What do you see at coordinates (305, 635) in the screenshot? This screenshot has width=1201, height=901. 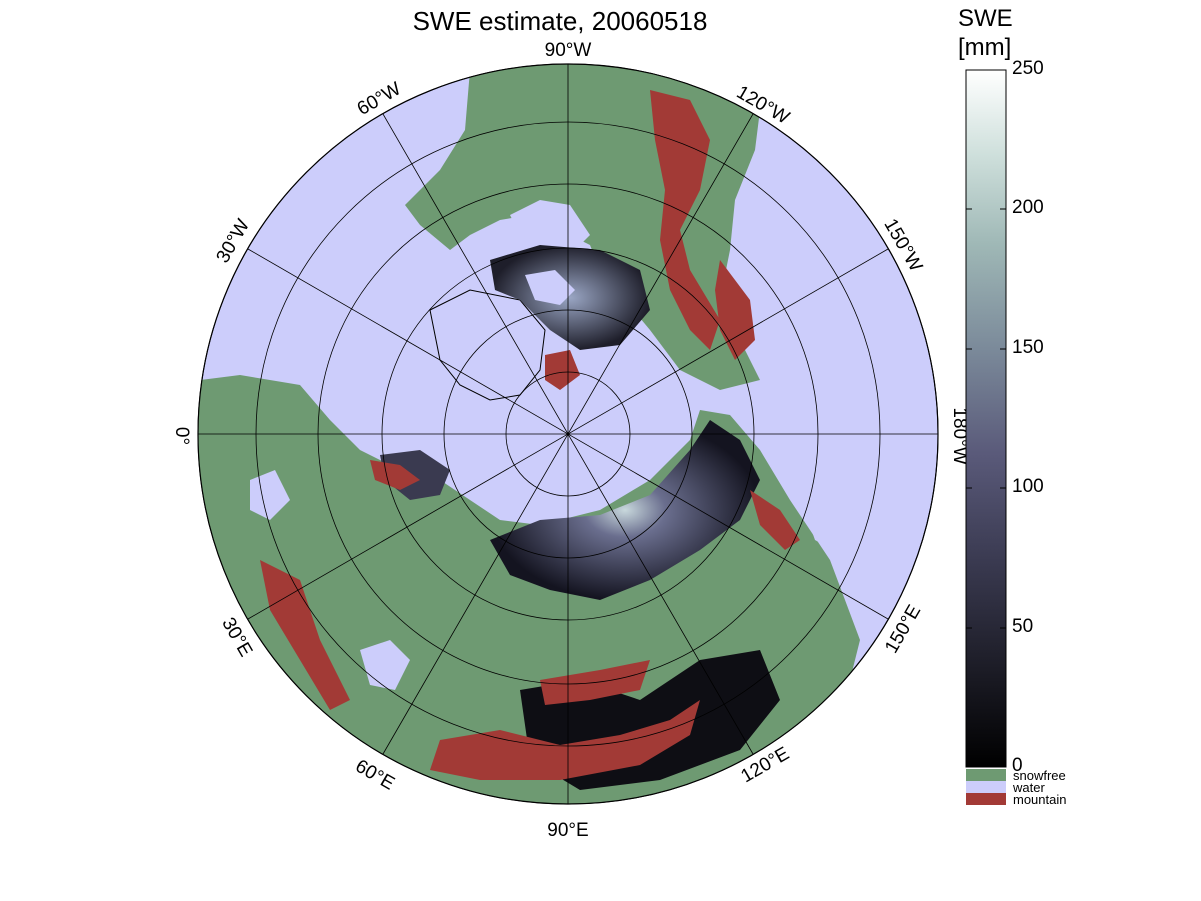 I see `alps-mountains` at bounding box center [305, 635].